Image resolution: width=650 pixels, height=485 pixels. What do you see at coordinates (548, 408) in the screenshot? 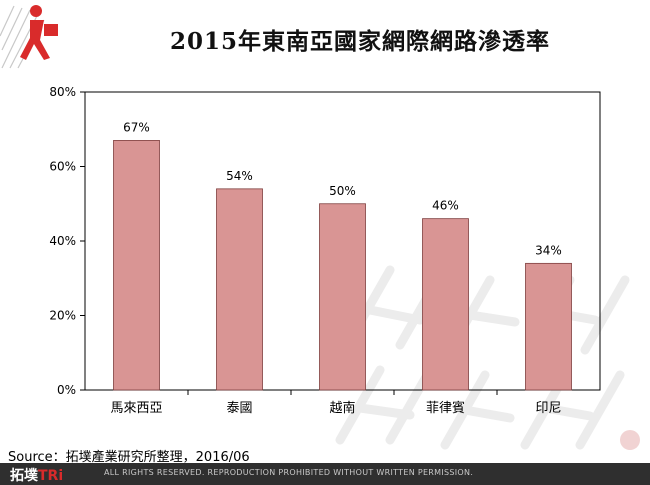
I see `x-tick-label: 印尼` at bounding box center [548, 408].